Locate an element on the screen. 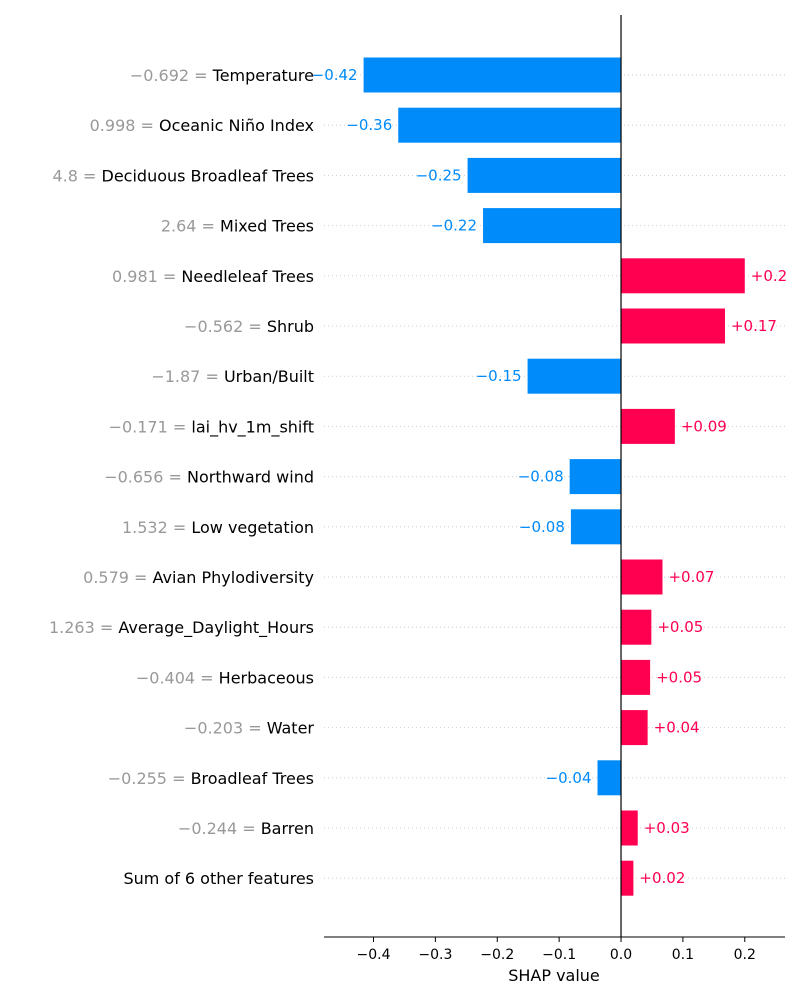  feature-name: lai_hv_1m_shift is located at coordinates (252, 427).